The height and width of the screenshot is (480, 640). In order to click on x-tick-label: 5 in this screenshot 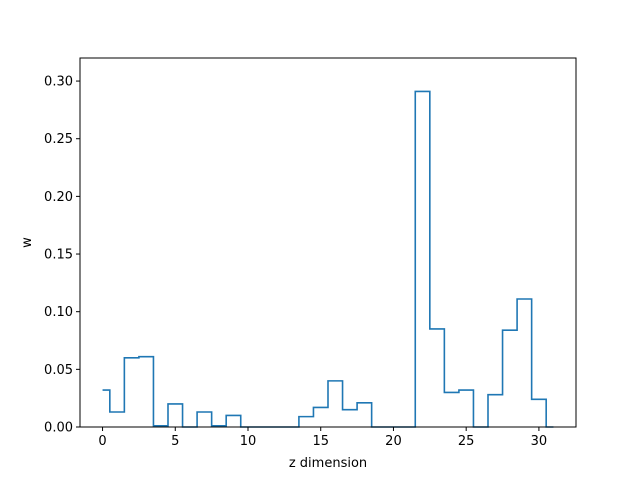, I will do `click(175, 441)`.